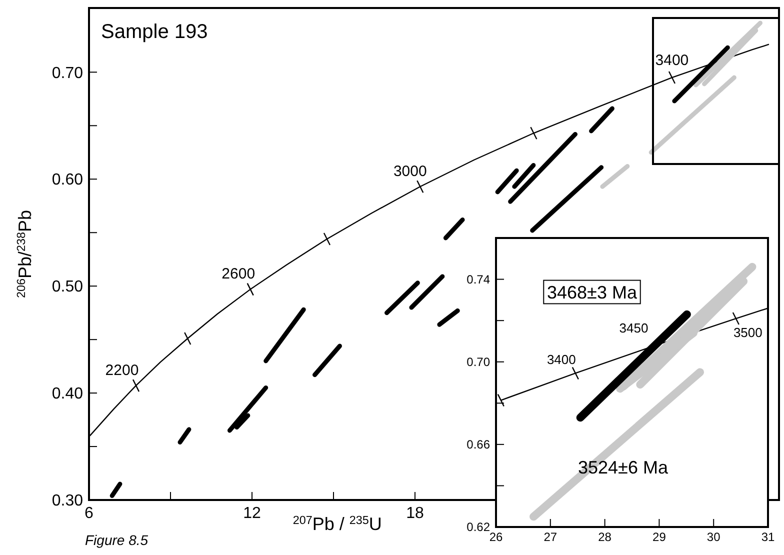 The width and height of the screenshot is (784, 555). I want to click on annotation: 3500, so click(747, 332).